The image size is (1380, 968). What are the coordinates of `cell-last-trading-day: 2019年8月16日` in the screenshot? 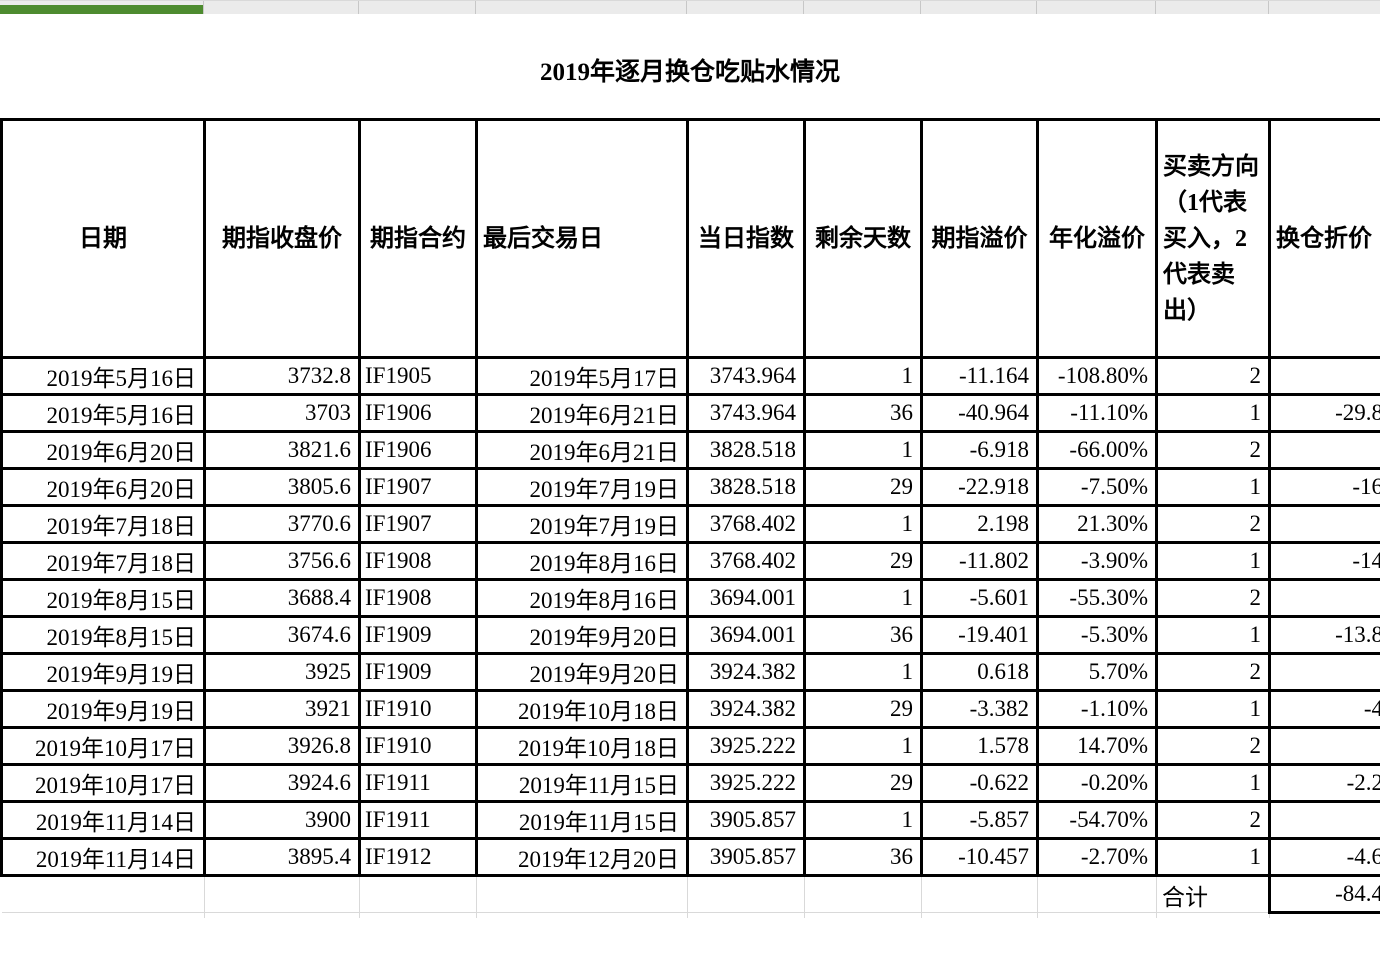 It's located at (582, 598).